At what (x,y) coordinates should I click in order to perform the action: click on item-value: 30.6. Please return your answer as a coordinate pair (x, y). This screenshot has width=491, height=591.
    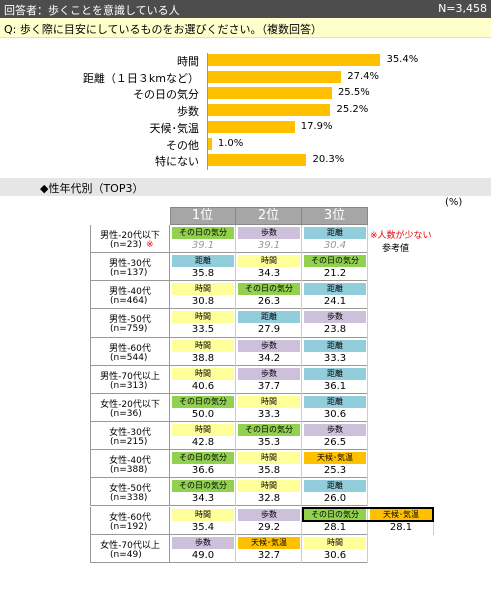
    Looking at the image, I should click on (335, 555).